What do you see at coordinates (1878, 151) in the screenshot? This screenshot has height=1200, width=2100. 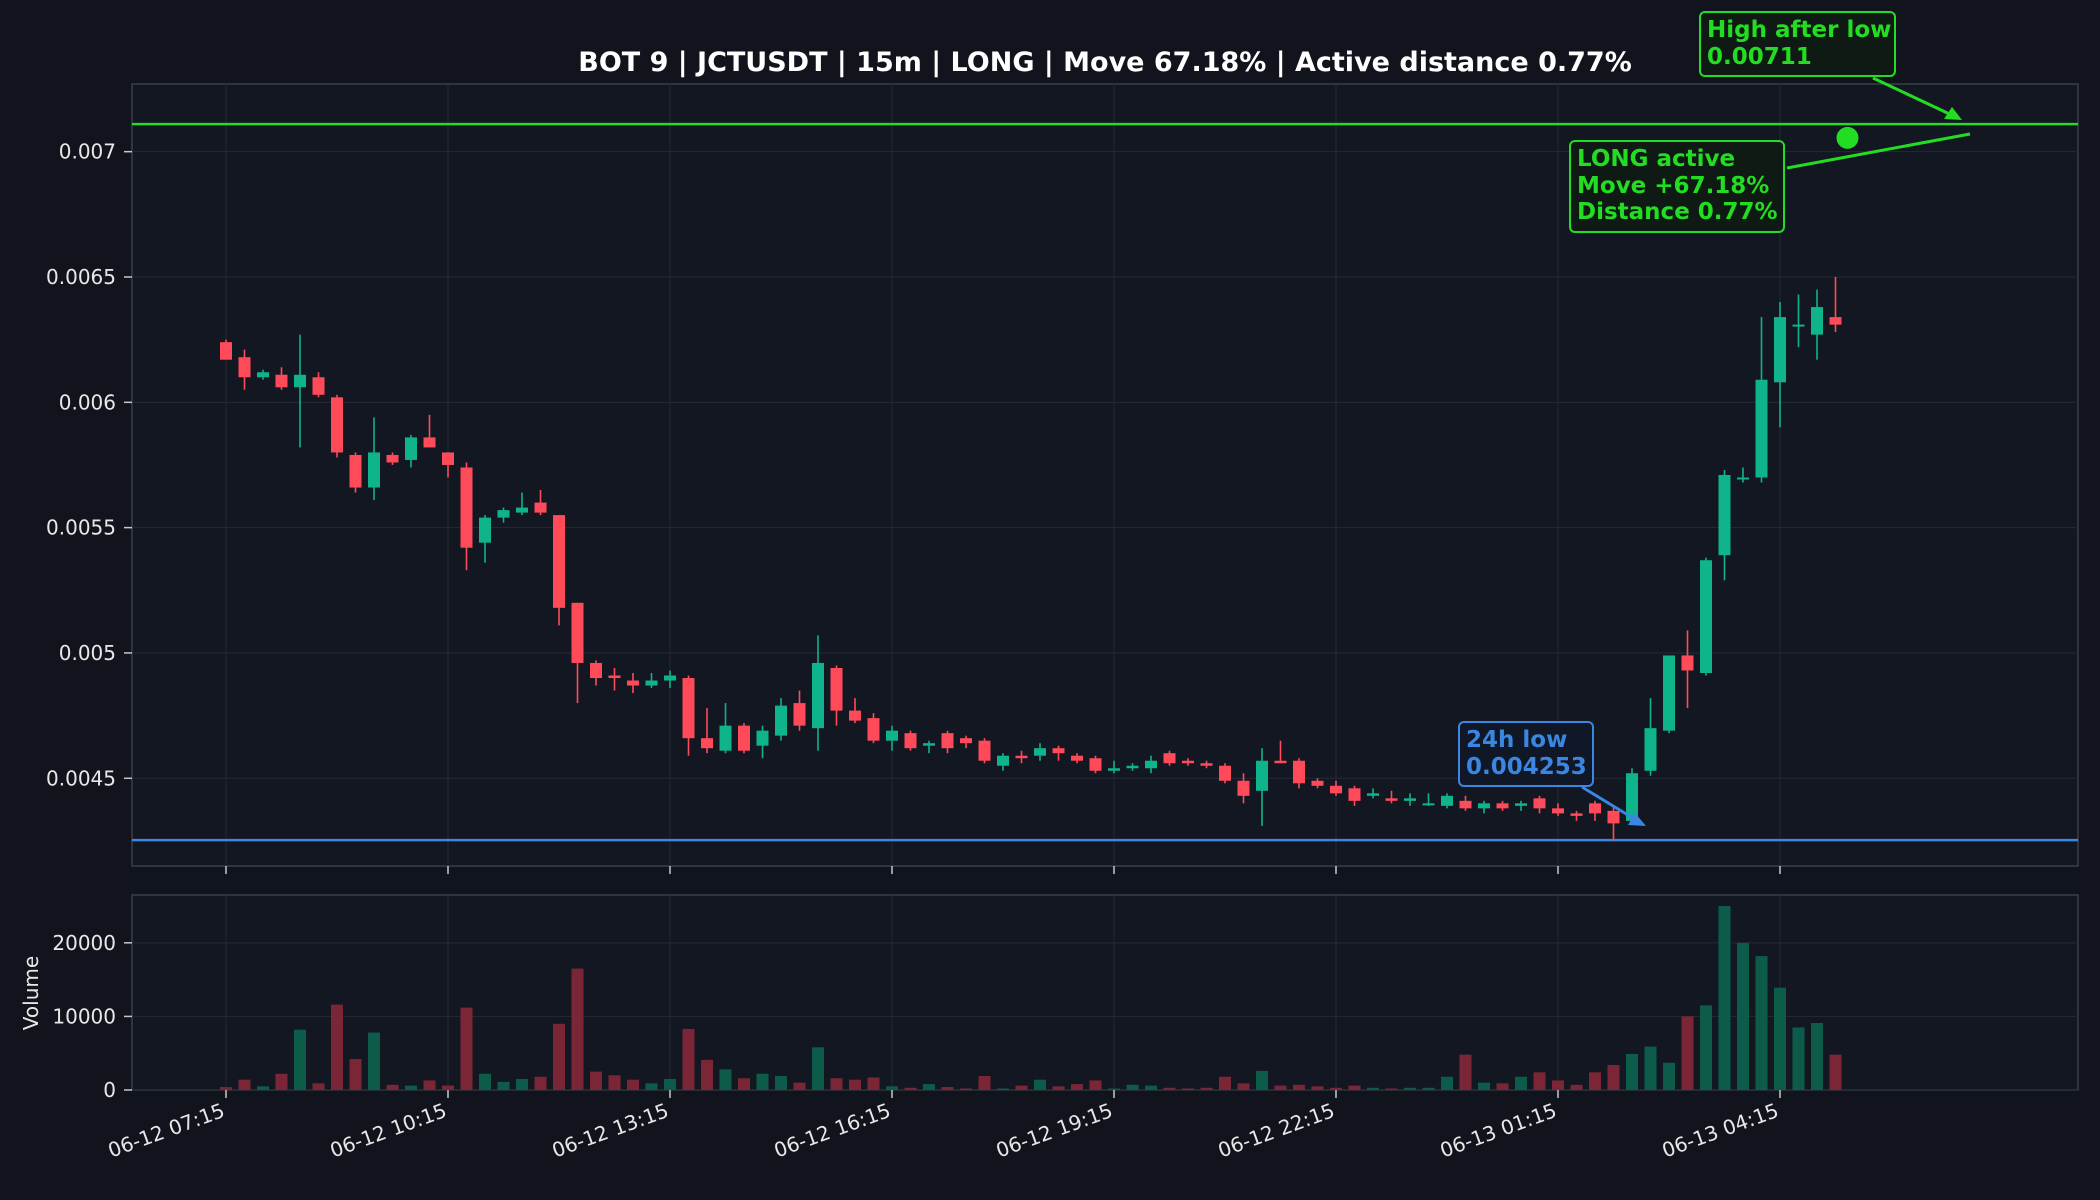 I see `active-annotation-arrow` at bounding box center [1878, 151].